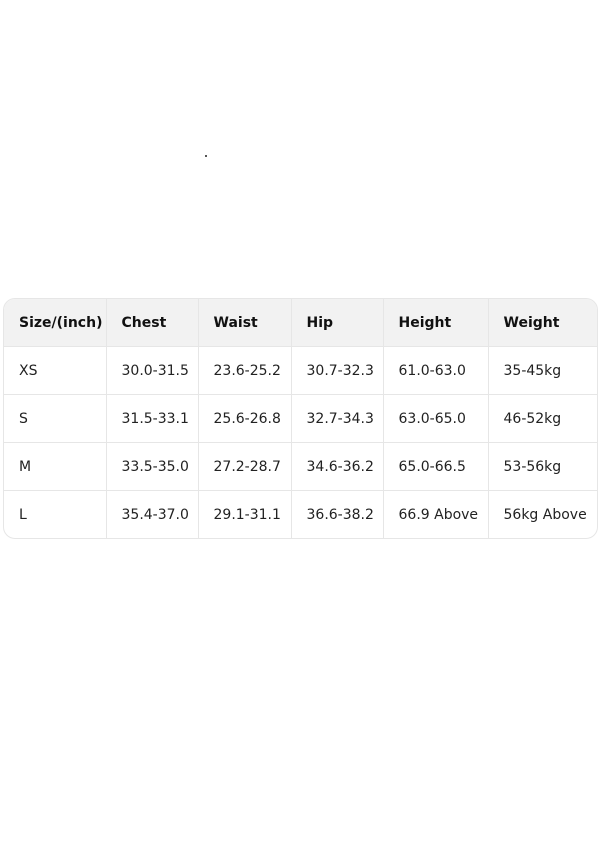 This screenshot has height=852, width=600. I want to click on table-cell: 36.6-38.2, so click(337, 514).